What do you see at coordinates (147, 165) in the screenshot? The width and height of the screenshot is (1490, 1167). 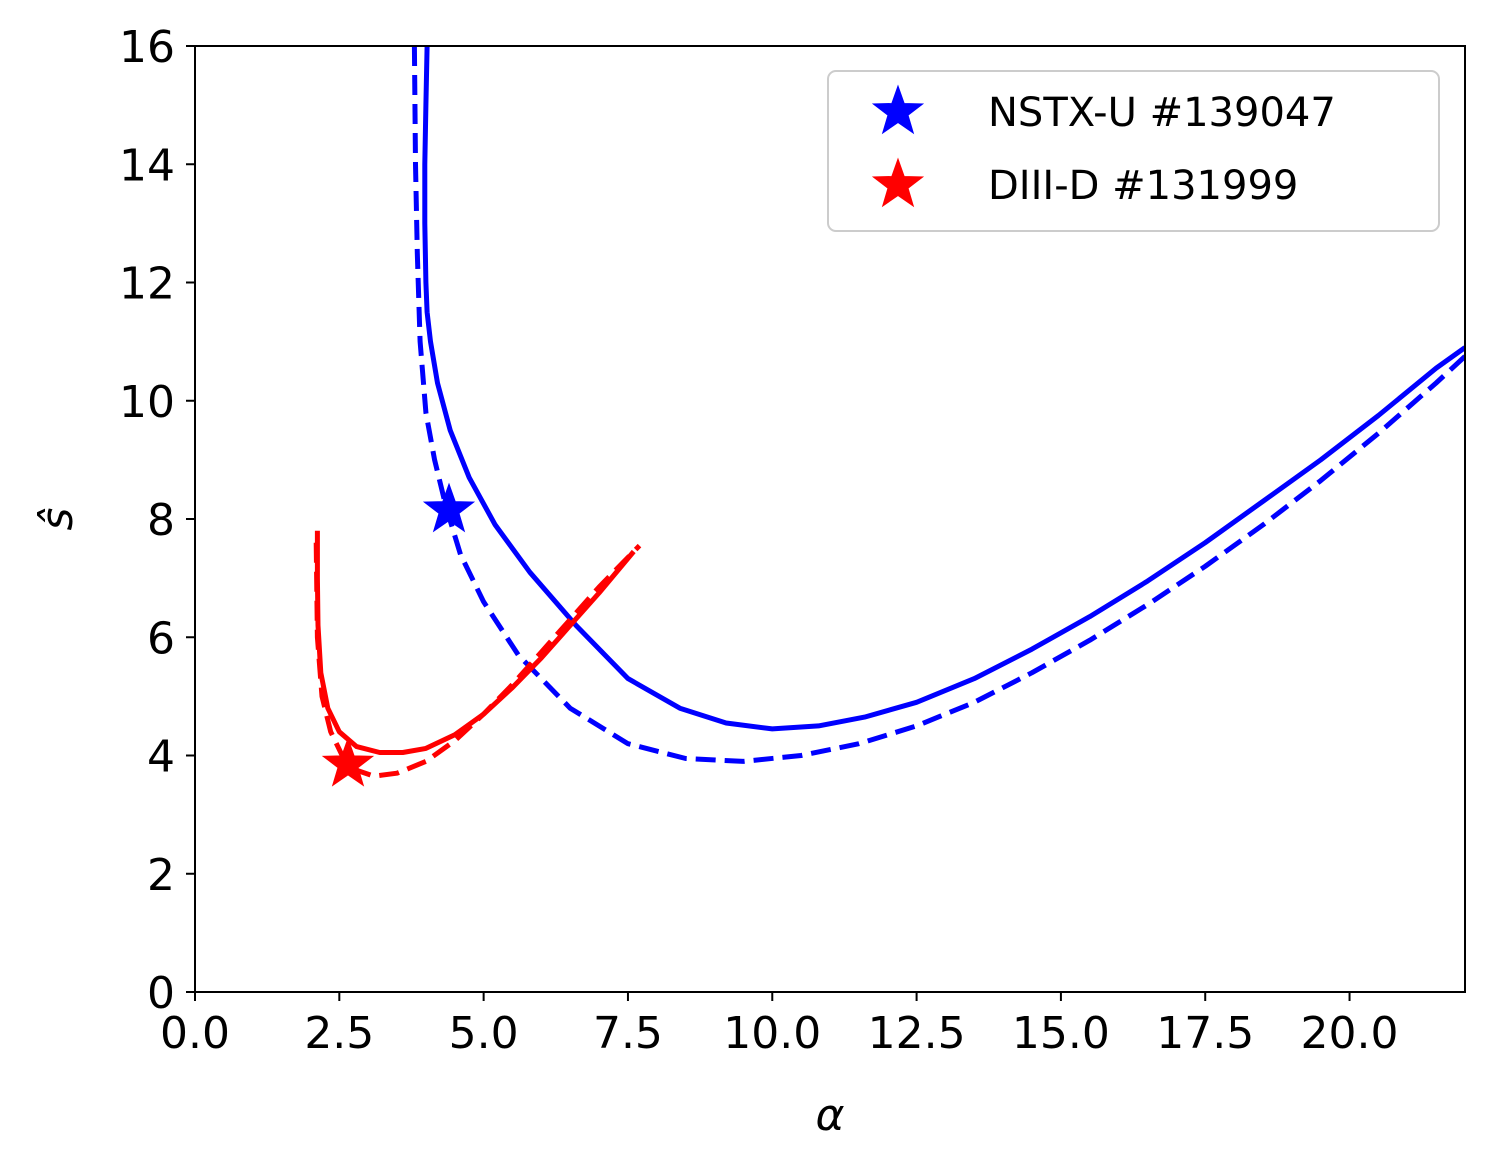 I see `y-tick-label: 14` at bounding box center [147, 165].